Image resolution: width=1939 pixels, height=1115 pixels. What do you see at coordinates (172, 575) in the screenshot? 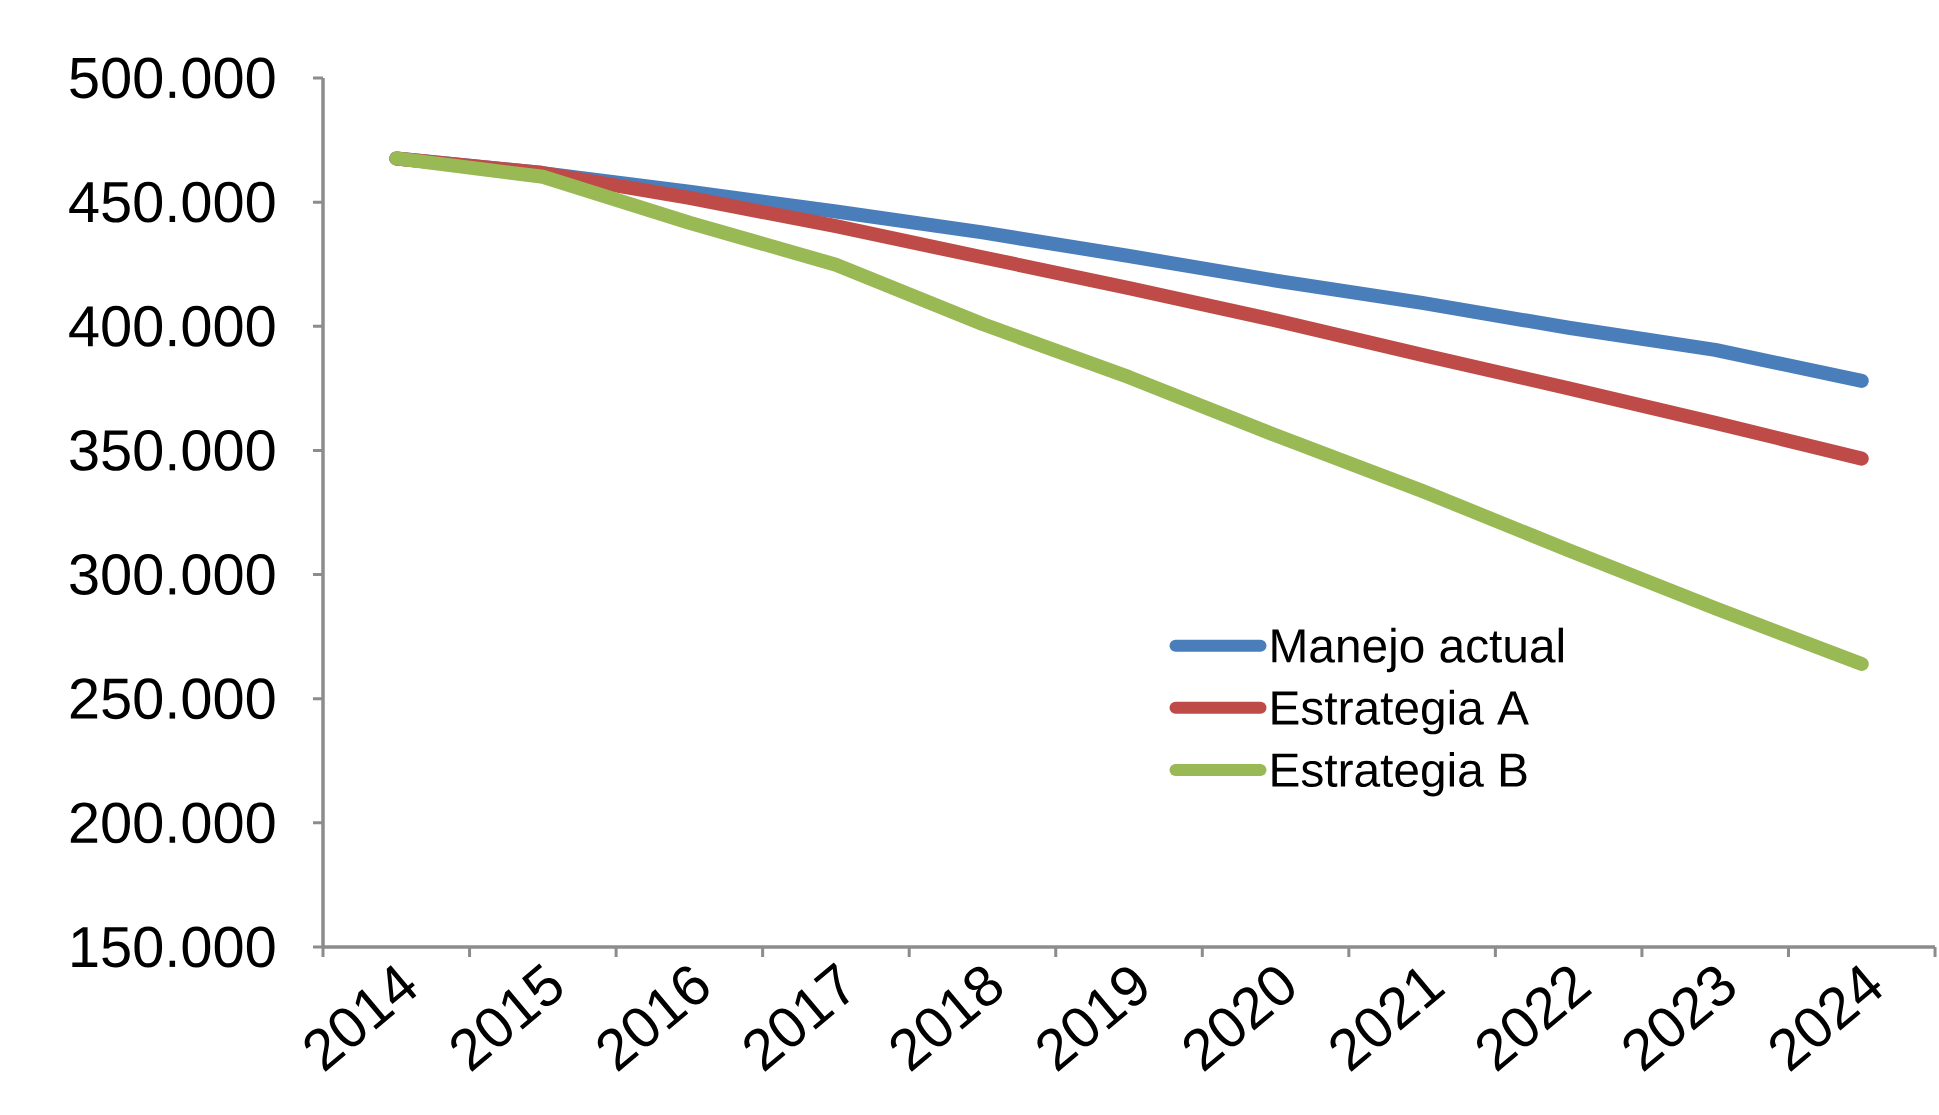
I see `y-tick-label: 300.000` at bounding box center [172, 575].